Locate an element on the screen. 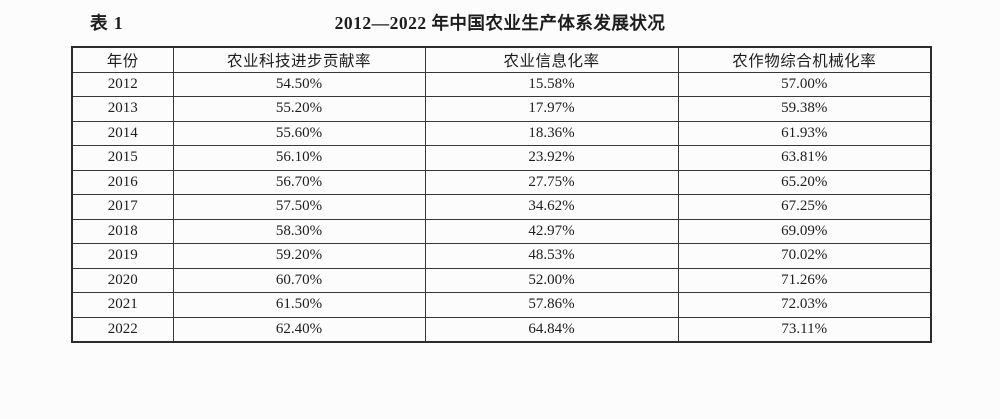 Image resolution: width=1000 pixels, height=419 pixels. table-row: 2012 54.50% 15.58% 57.00% is located at coordinates (501, 84).